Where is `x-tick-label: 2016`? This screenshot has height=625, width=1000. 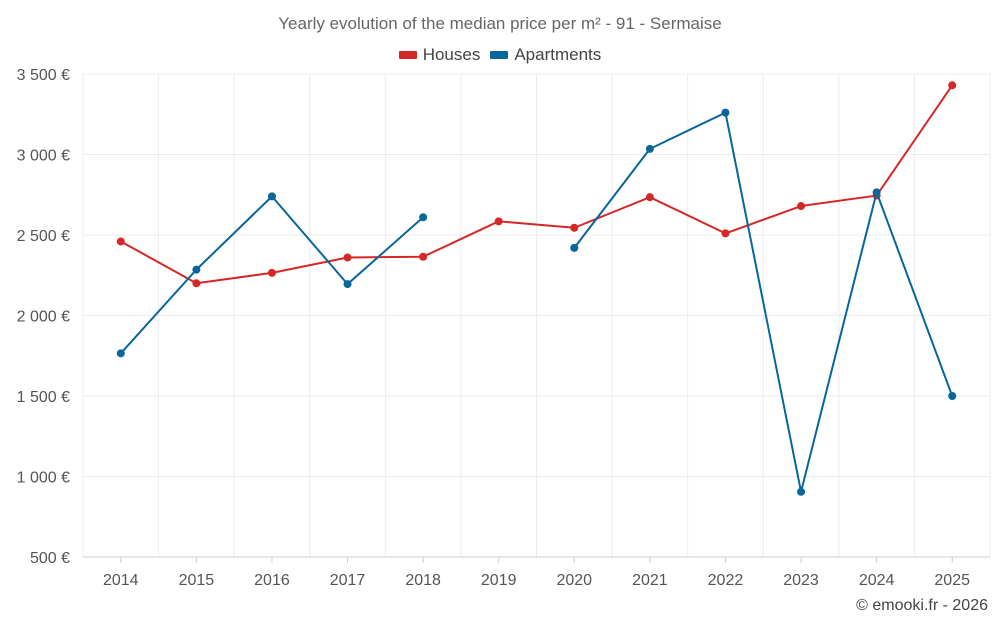
x-tick-label: 2016 is located at coordinates (272, 580).